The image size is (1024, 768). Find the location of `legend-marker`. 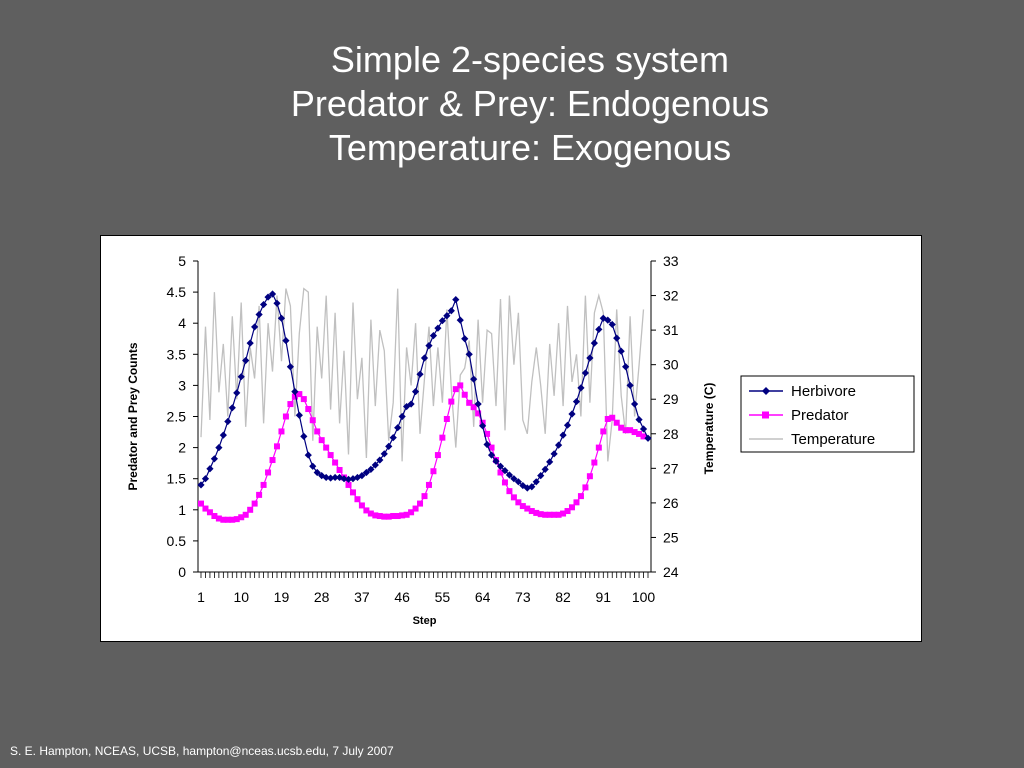

legend-marker is located at coordinates (765, 415).